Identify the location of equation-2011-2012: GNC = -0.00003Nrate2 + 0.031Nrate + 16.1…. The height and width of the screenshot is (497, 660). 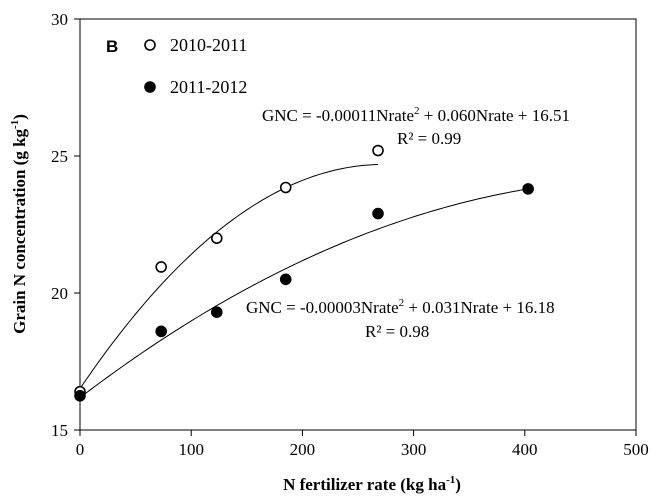
(400, 307).